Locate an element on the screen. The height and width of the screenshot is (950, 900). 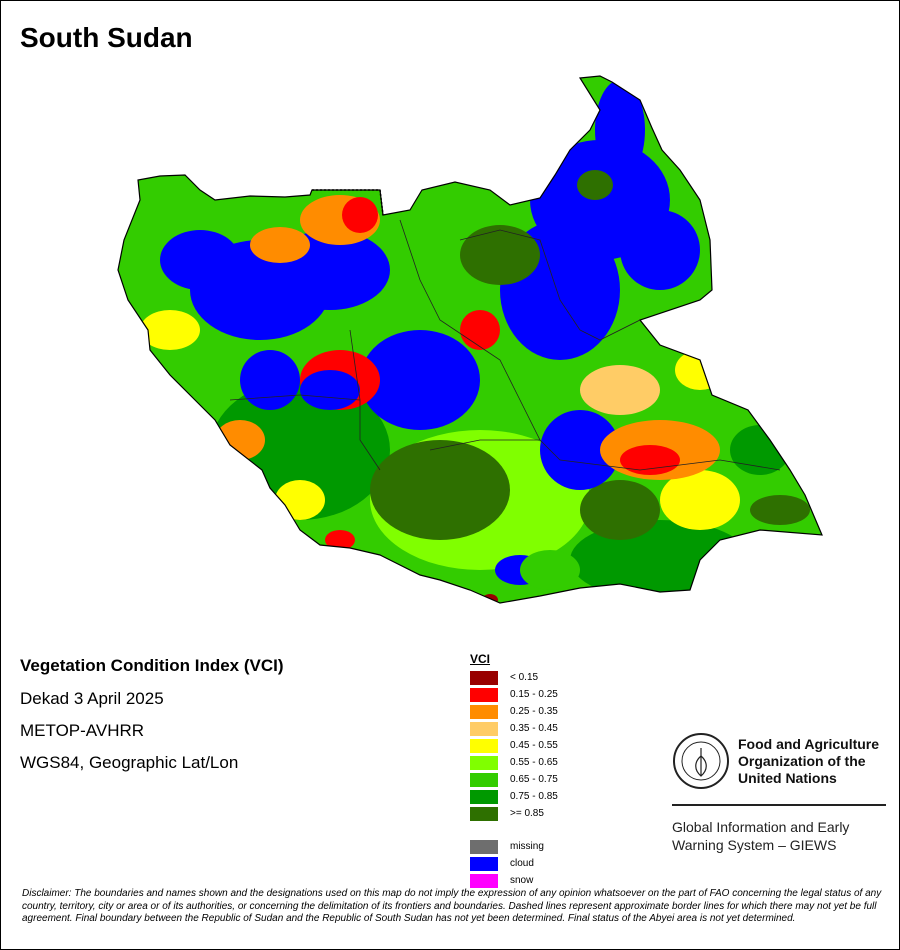
legend-item: 0.55 - 0.65 is located at coordinates (514, 762).